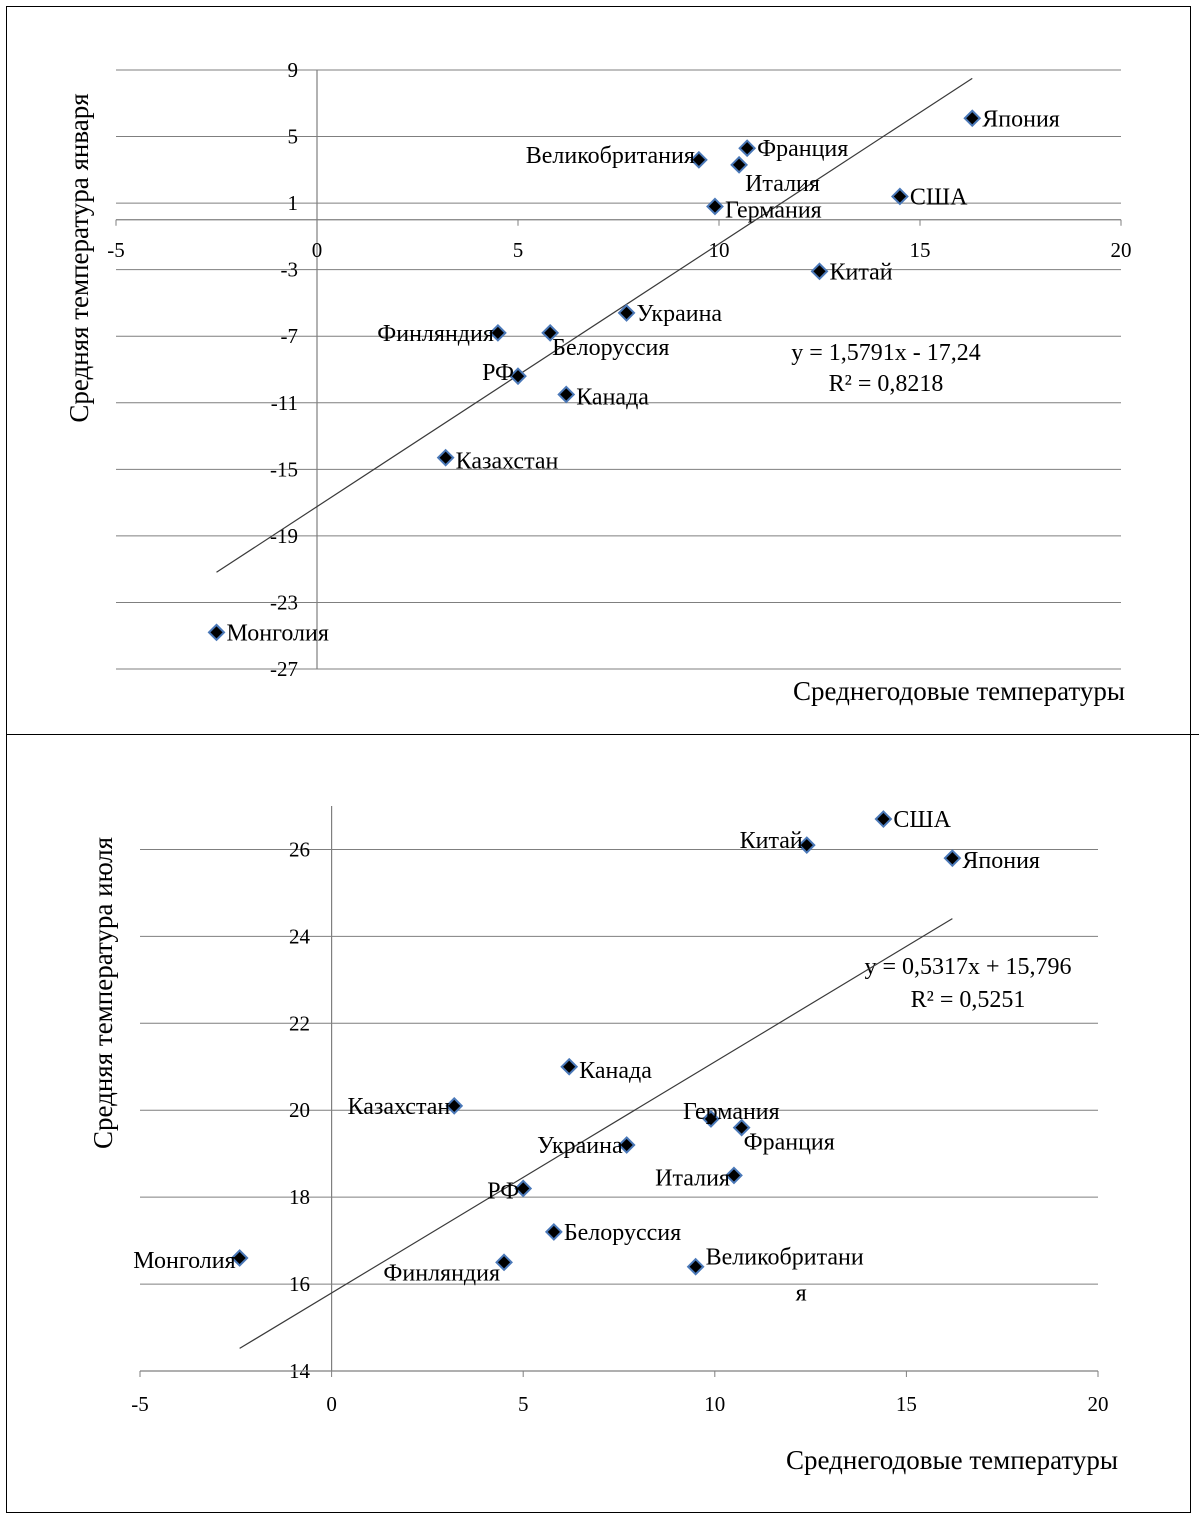  What do you see at coordinates (1001, 861) in the screenshot?
I see `chart2-point-label: Япония` at bounding box center [1001, 861].